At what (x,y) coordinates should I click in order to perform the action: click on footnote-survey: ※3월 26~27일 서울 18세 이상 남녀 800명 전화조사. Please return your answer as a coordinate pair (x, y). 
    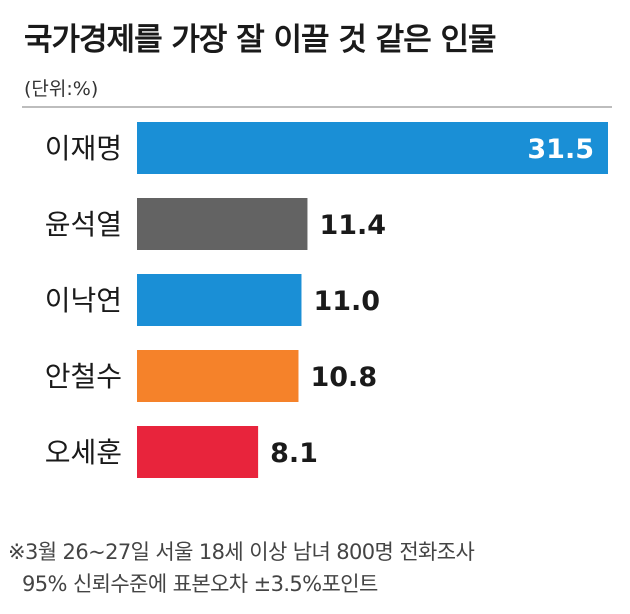
    Looking at the image, I should click on (241, 552).